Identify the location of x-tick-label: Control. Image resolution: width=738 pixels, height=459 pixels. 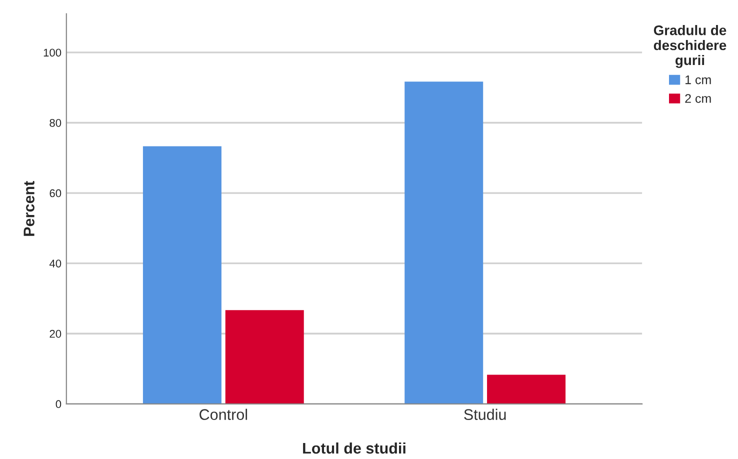
(224, 414).